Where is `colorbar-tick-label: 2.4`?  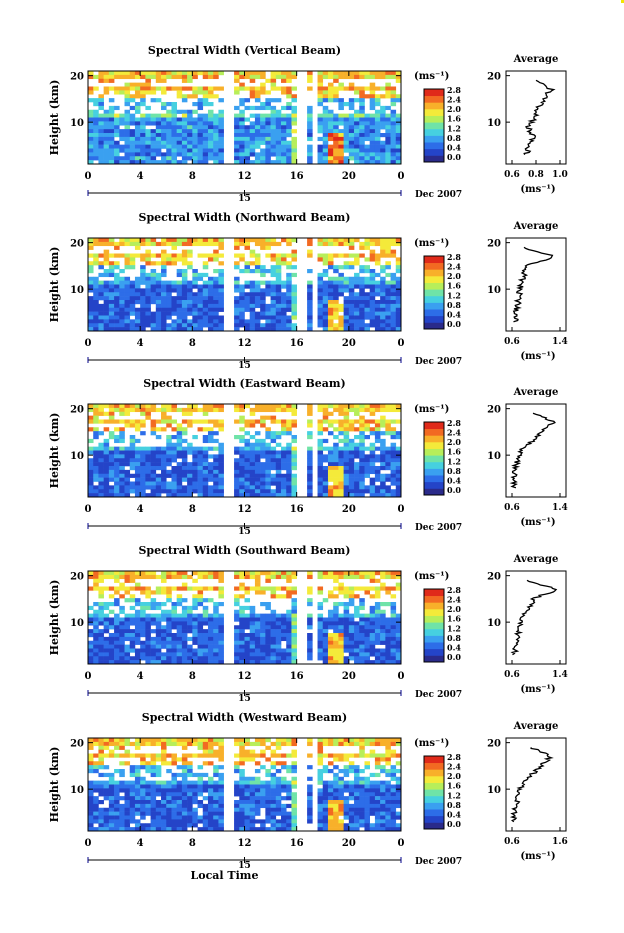 colorbar-tick-label: 2.4 is located at coordinates (454, 433).